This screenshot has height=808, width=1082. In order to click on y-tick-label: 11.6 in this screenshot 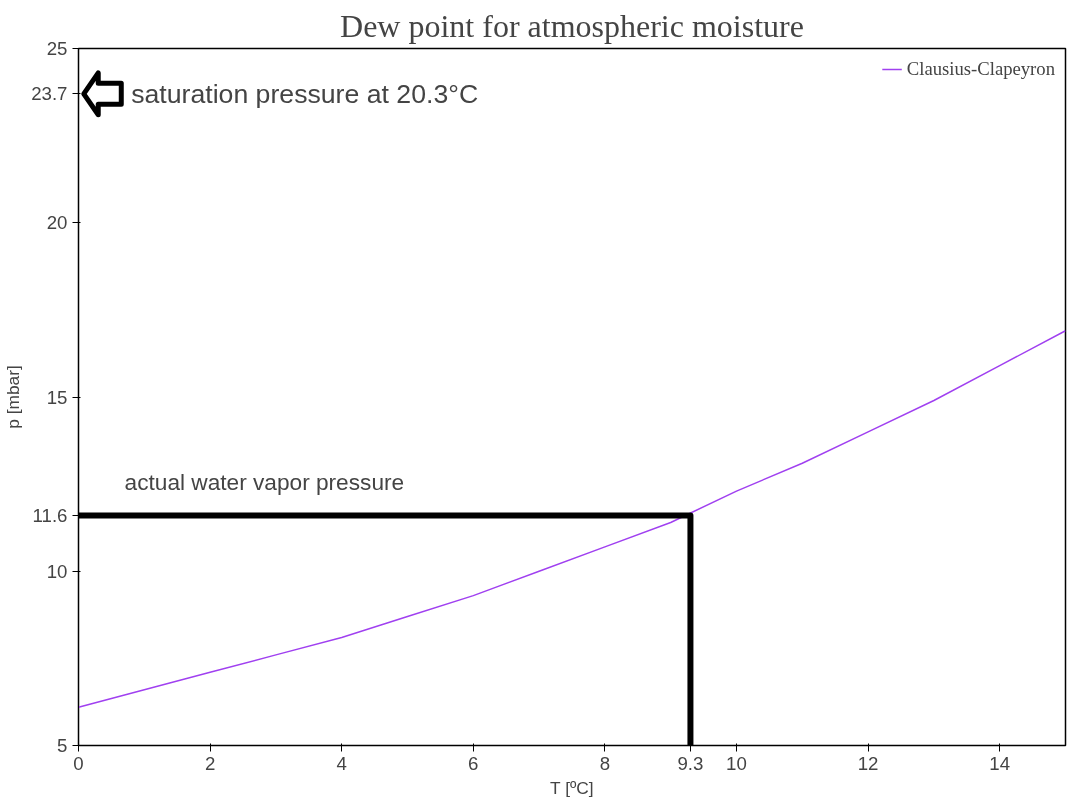, I will do `click(50, 515)`.